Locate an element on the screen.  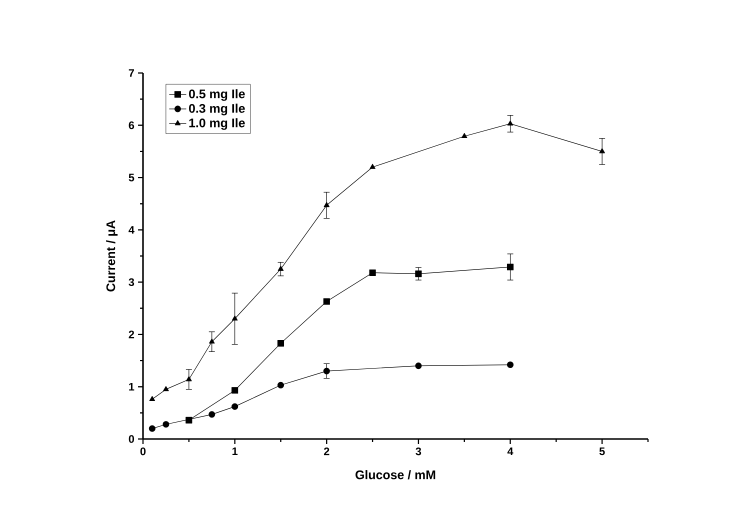
x-tick-label: 5 is located at coordinates (602, 452).